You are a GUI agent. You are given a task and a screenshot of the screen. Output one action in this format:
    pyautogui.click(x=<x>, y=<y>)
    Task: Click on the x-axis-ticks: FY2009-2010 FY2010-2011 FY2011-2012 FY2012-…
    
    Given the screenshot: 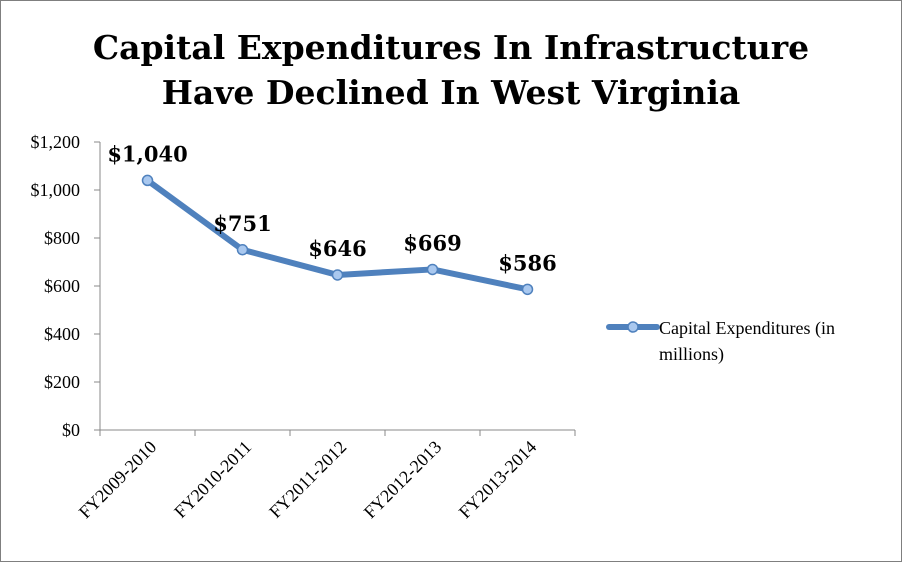 What is the action you would take?
    pyautogui.click(x=325, y=476)
    